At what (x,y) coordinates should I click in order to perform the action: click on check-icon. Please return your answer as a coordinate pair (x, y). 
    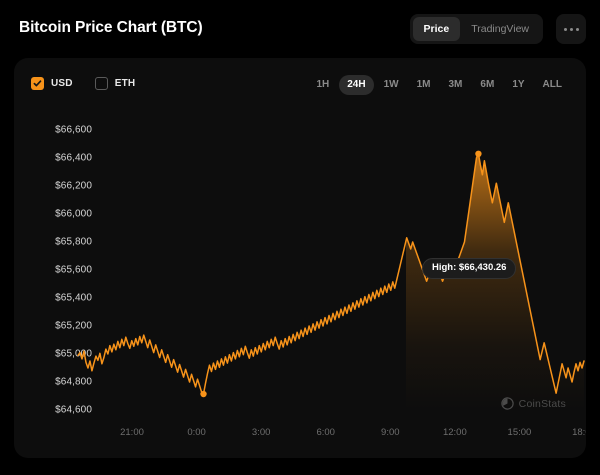
    Looking at the image, I should click on (37, 83).